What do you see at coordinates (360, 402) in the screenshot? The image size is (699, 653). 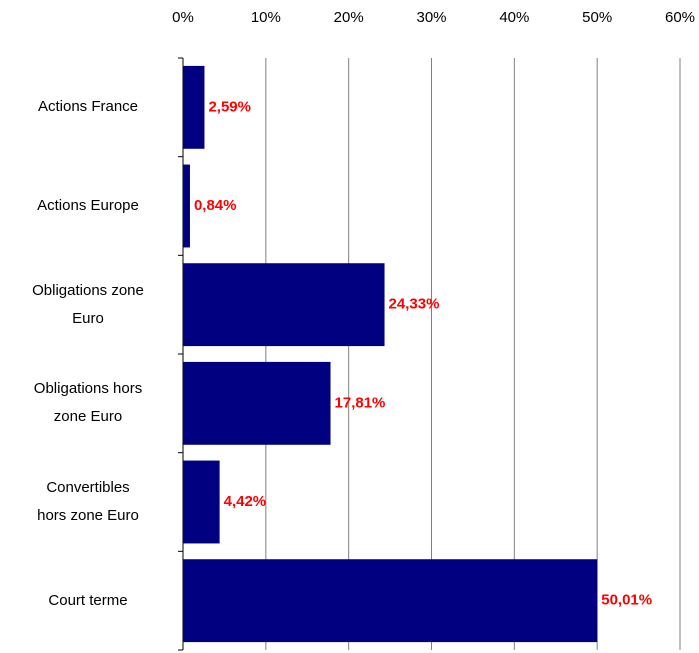 I see `value-label: 17,81%` at bounding box center [360, 402].